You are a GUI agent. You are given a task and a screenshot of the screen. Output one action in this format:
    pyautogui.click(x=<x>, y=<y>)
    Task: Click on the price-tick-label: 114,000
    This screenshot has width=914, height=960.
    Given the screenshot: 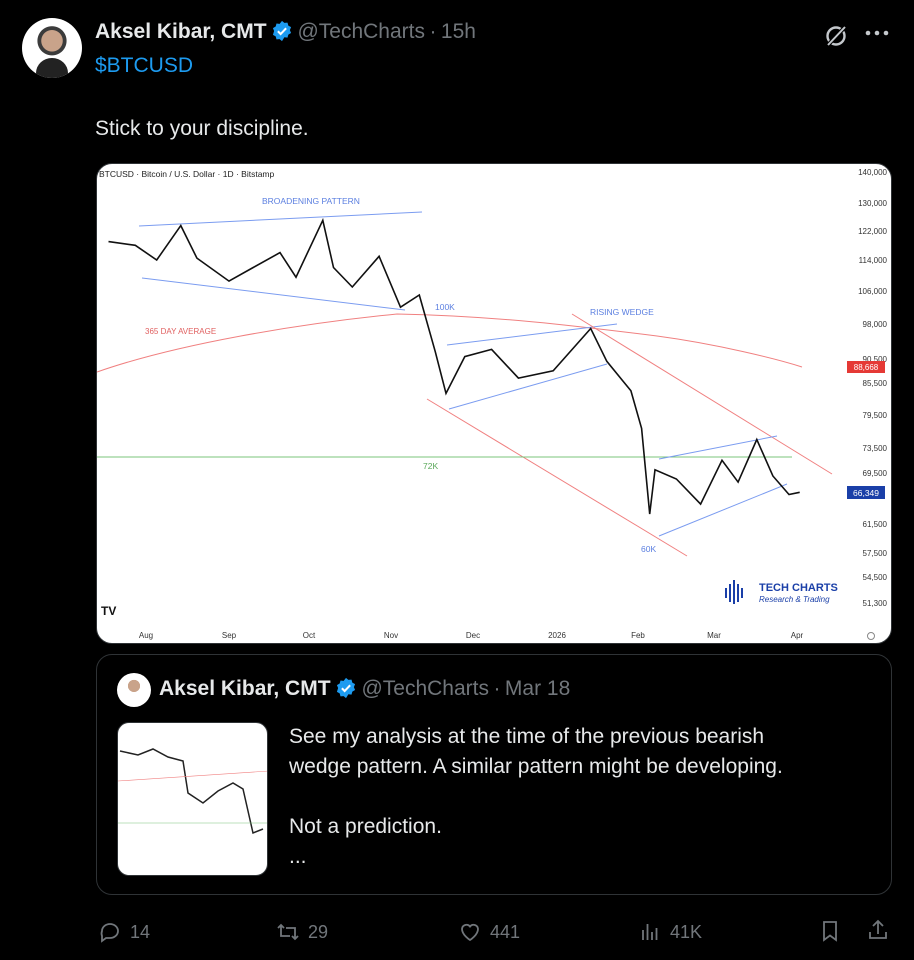 What is the action you would take?
    pyautogui.click(x=873, y=260)
    